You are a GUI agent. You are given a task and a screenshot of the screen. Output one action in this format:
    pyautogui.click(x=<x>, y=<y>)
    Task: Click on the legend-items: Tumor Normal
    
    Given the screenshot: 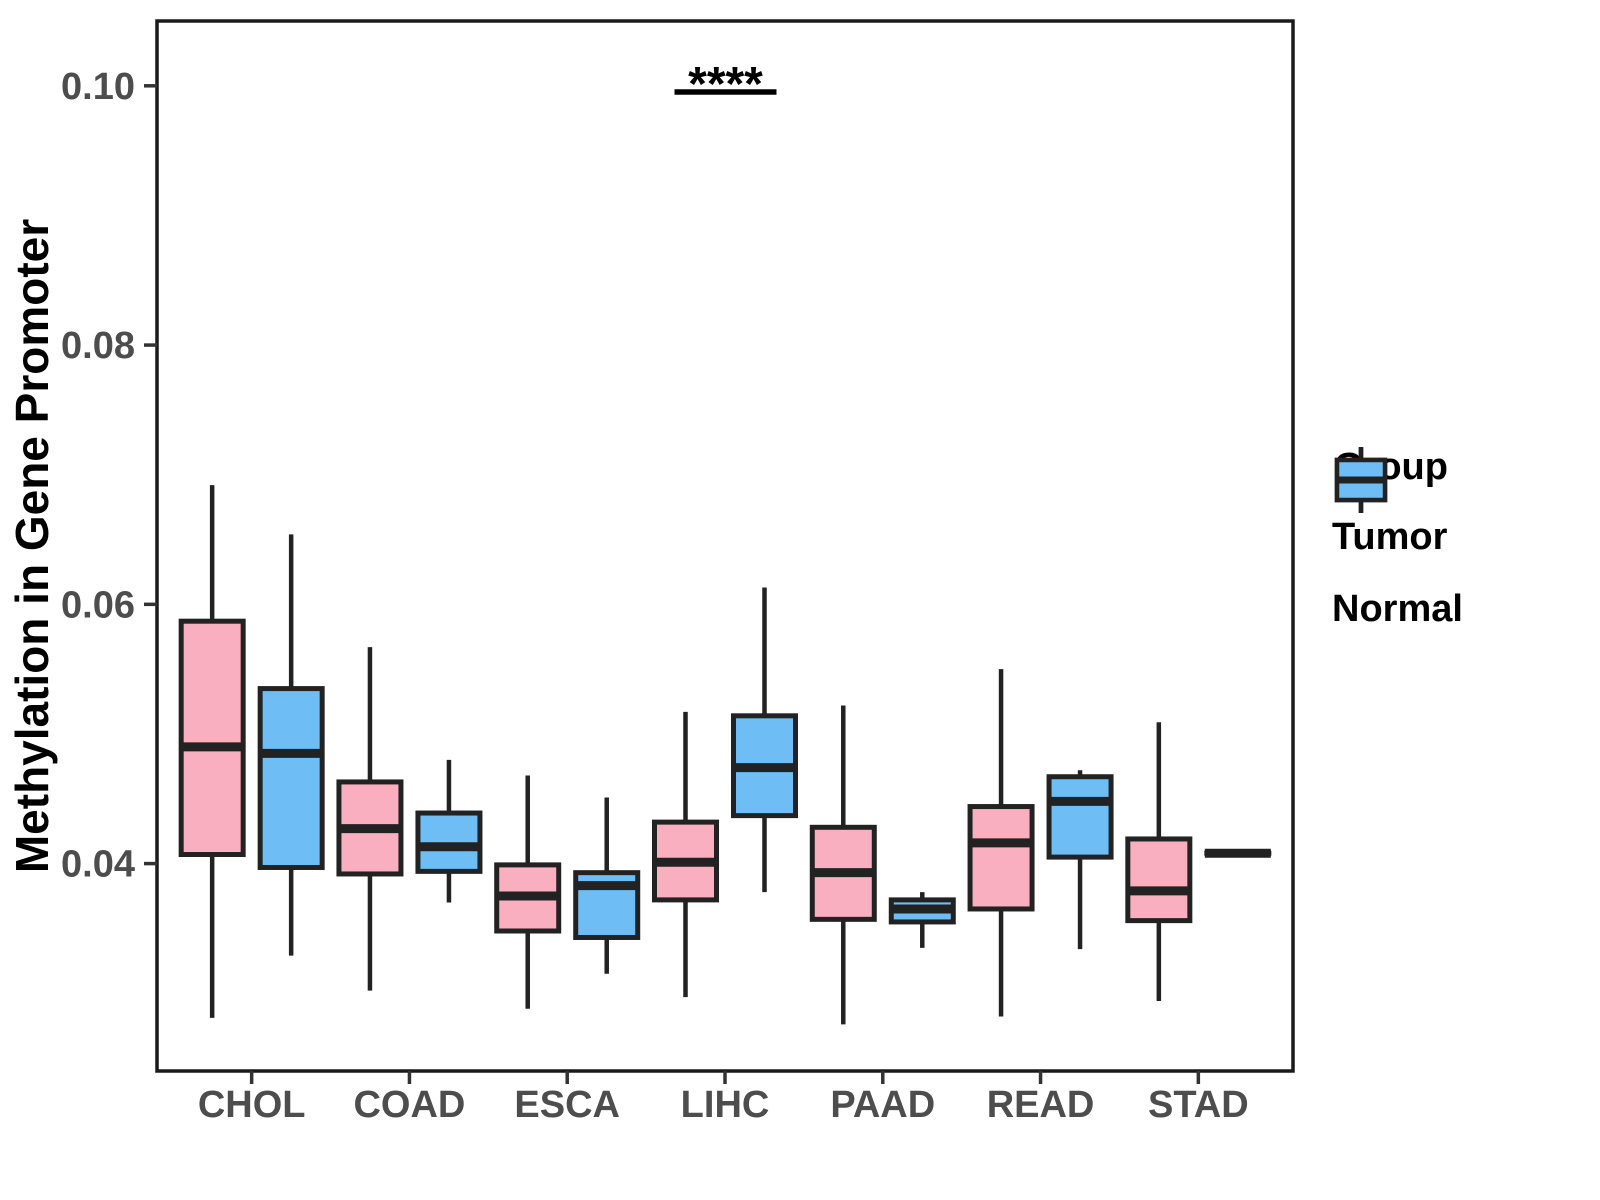 What is the action you would take?
    pyautogui.click(x=1397, y=545)
    